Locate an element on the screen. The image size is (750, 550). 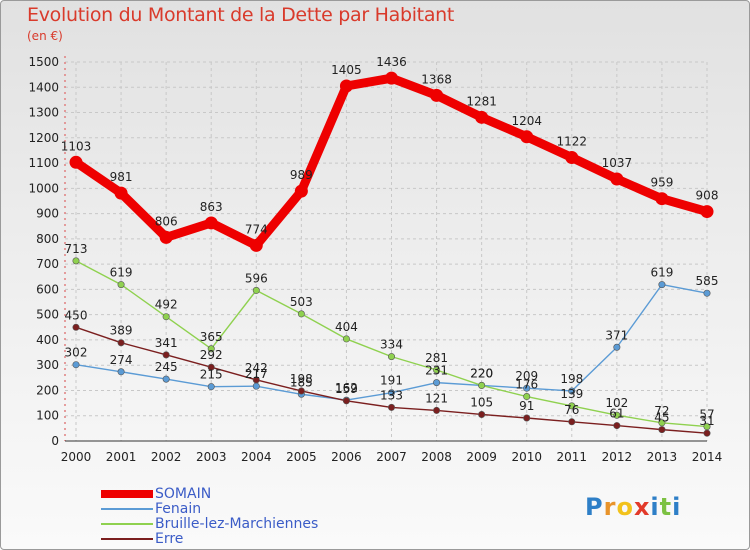
data-label: 139 is located at coordinates (571, 394).